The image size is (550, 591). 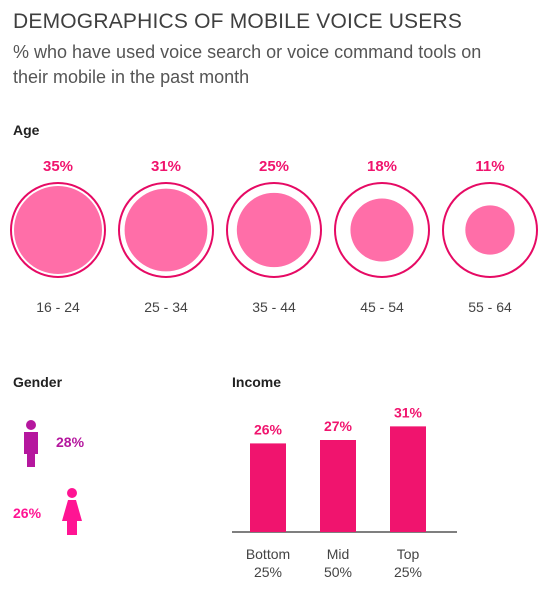 What do you see at coordinates (26, 130) in the screenshot?
I see `age-section-title: Age` at bounding box center [26, 130].